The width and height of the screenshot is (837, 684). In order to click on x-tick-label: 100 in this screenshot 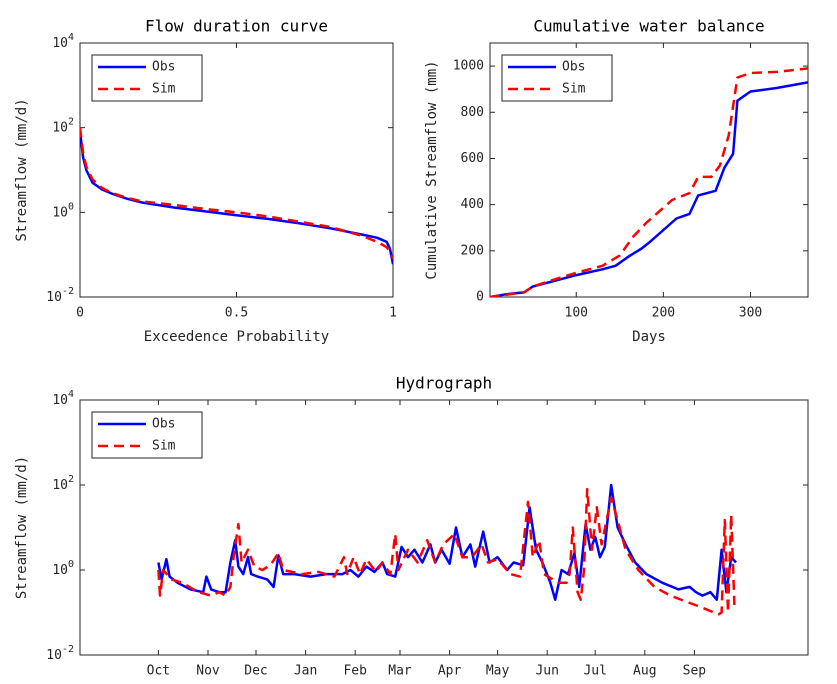, I will do `click(576, 313)`.